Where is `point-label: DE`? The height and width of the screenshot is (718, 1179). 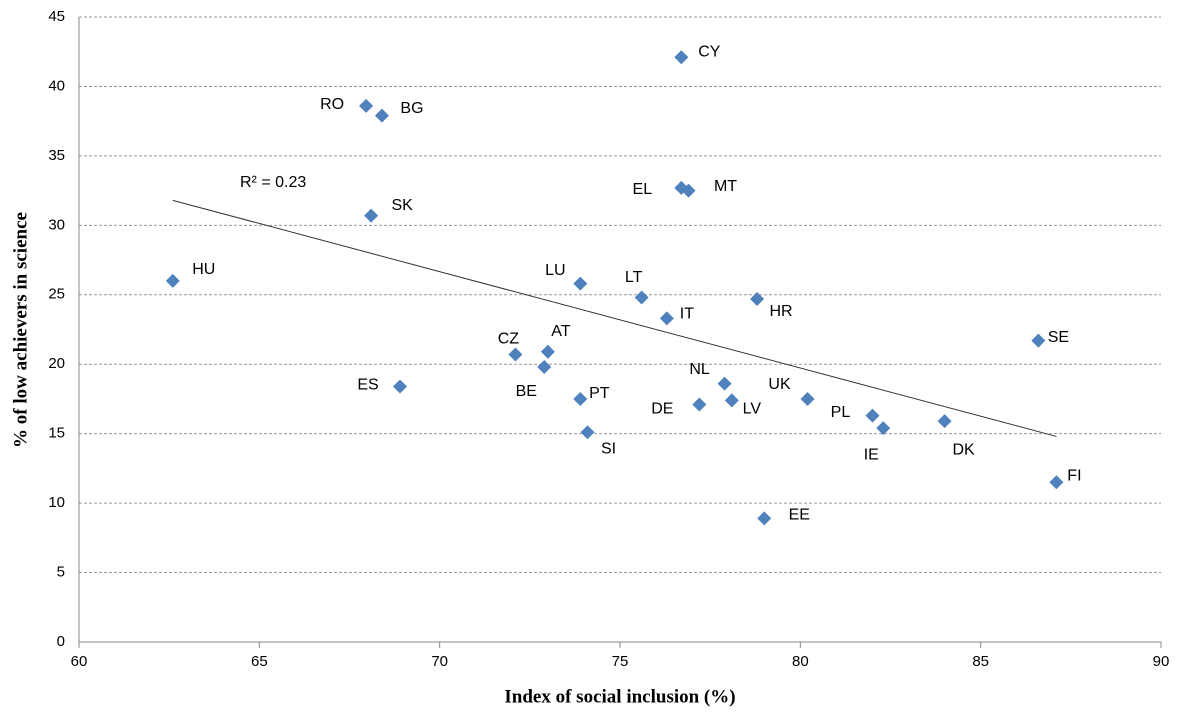 point-label: DE is located at coordinates (662, 409).